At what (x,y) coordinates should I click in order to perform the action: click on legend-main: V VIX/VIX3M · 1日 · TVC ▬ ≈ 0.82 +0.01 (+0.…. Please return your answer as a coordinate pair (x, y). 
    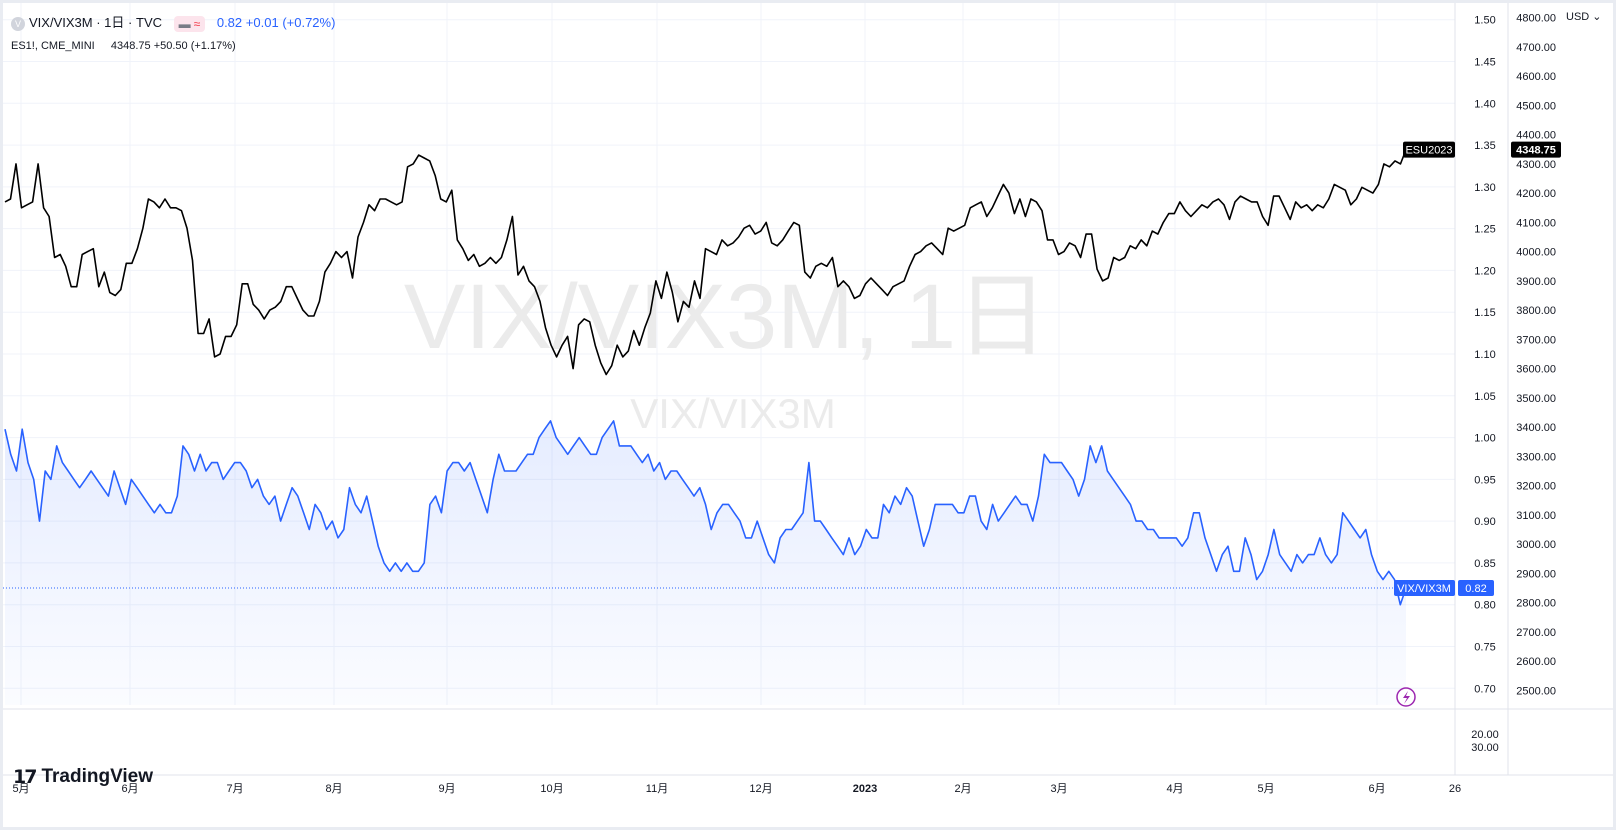
    Looking at the image, I should click on (173, 22).